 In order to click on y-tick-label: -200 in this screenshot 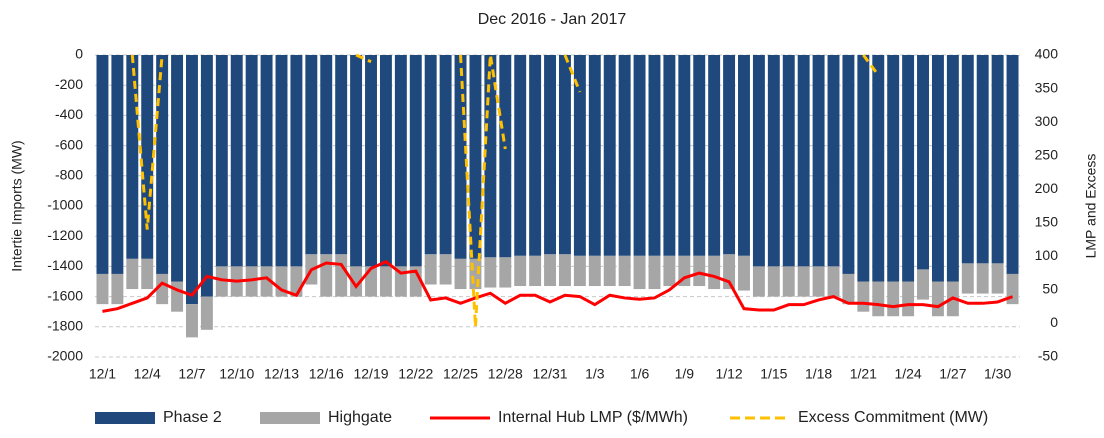, I will do `click(69, 84)`.